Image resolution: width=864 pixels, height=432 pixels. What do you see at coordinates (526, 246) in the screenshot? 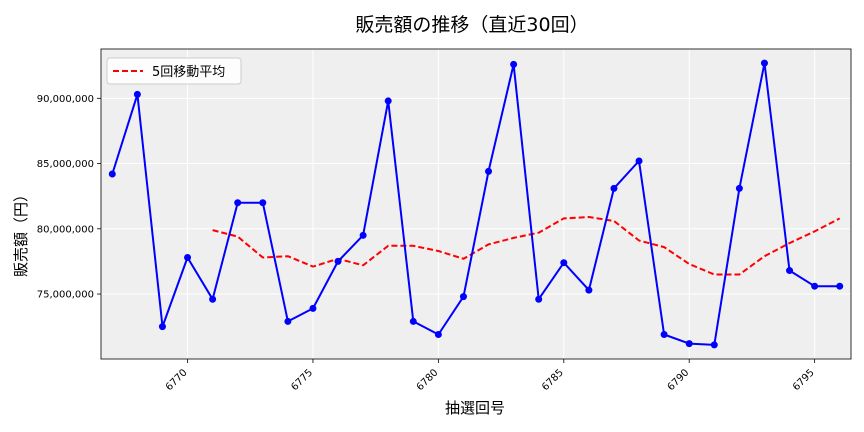
I see `moving-average-line` at bounding box center [526, 246].